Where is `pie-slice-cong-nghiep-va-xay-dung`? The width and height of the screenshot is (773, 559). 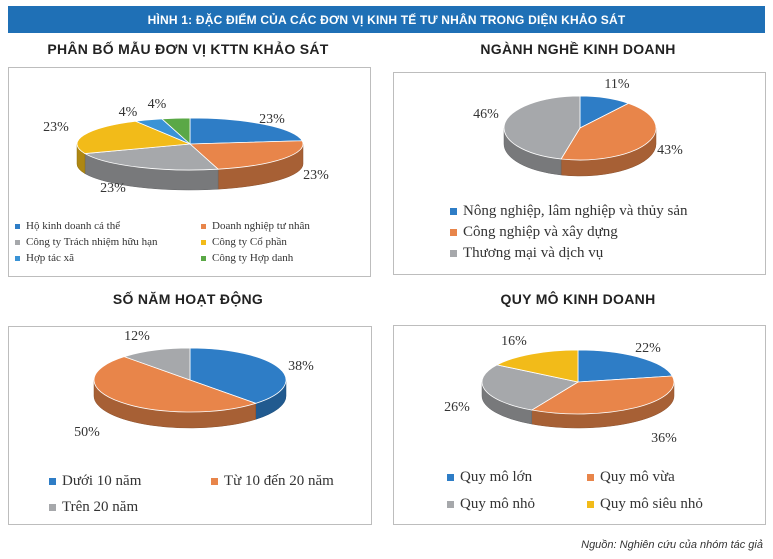
pie-slice-cong-nghiep-va-xay-dung is located at coordinates (608, 131).